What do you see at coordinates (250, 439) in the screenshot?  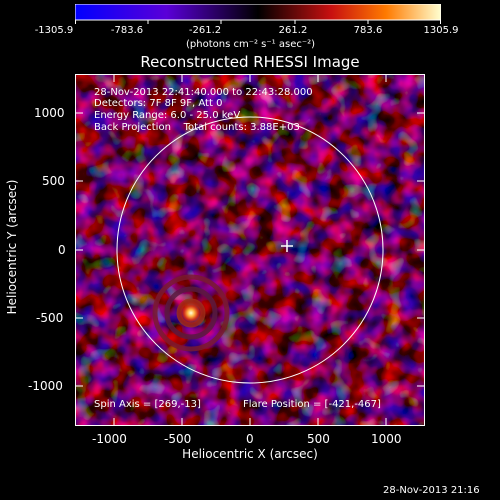 I see `x-tick-label: 0` at bounding box center [250, 439].